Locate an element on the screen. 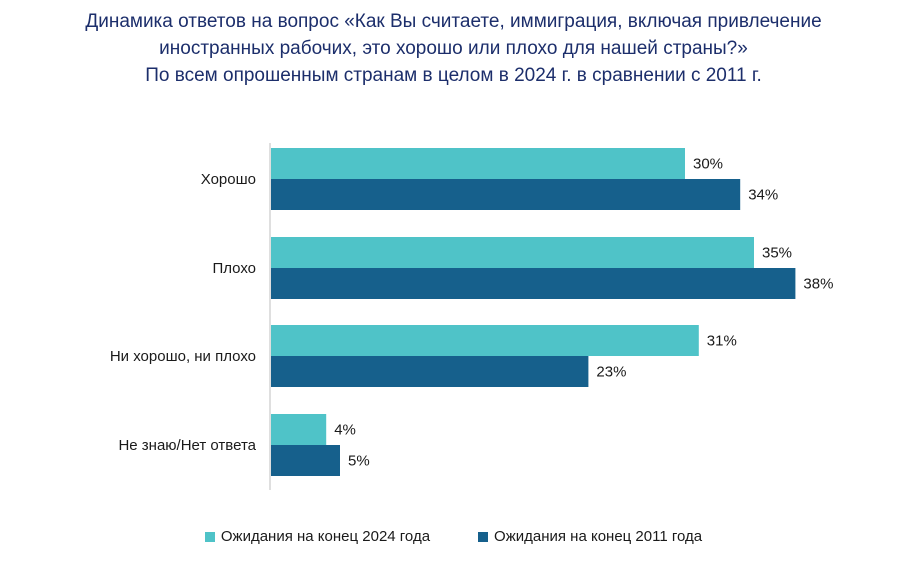 The width and height of the screenshot is (907, 570). data-label-series-1-category-0: 34% is located at coordinates (763, 195).